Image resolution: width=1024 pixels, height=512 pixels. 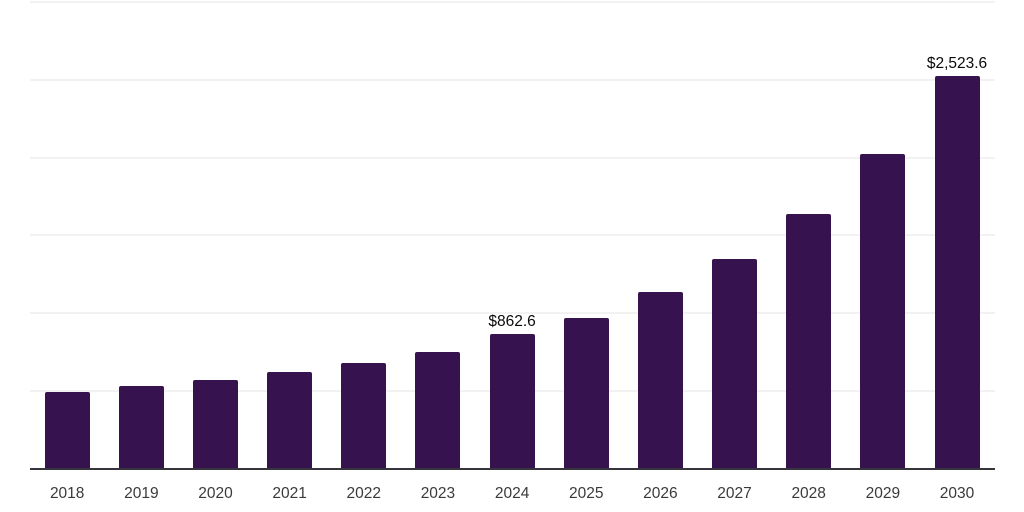 I want to click on x-tick-label-2018: 2018, so click(x=67, y=493).